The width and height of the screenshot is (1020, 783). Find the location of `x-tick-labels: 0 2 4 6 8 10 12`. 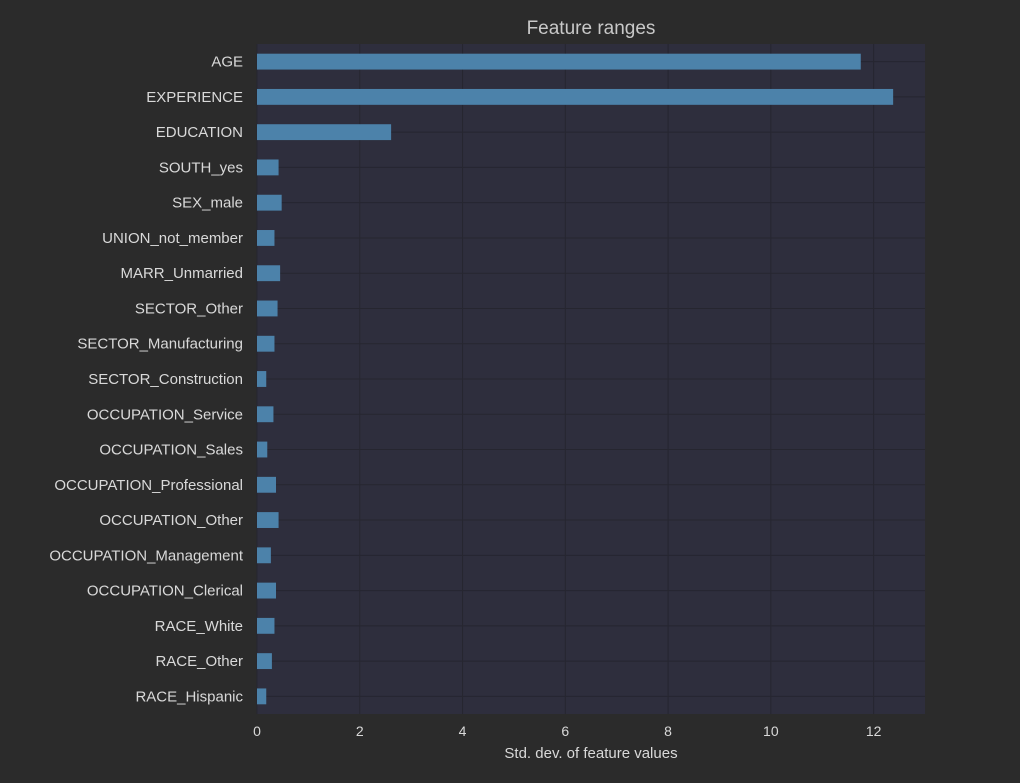

x-tick-labels: 0 2 4 6 8 10 12 is located at coordinates (567, 731).